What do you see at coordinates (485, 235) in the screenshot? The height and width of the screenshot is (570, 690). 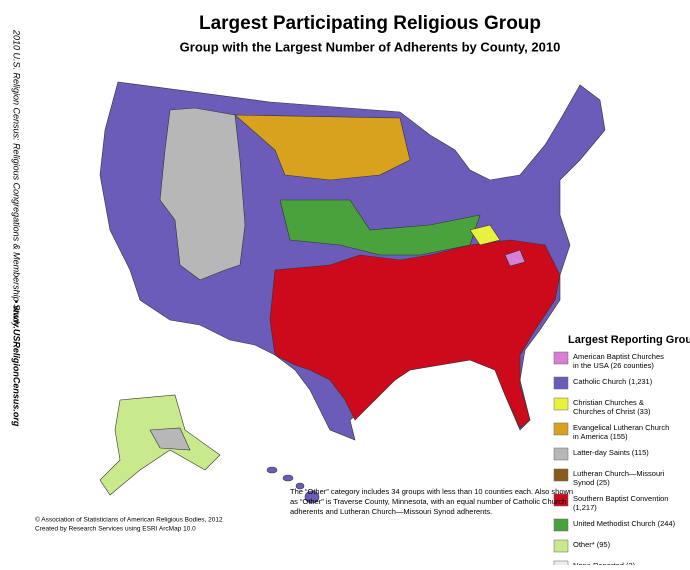 I see `christian-patch` at bounding box center [485, 235].